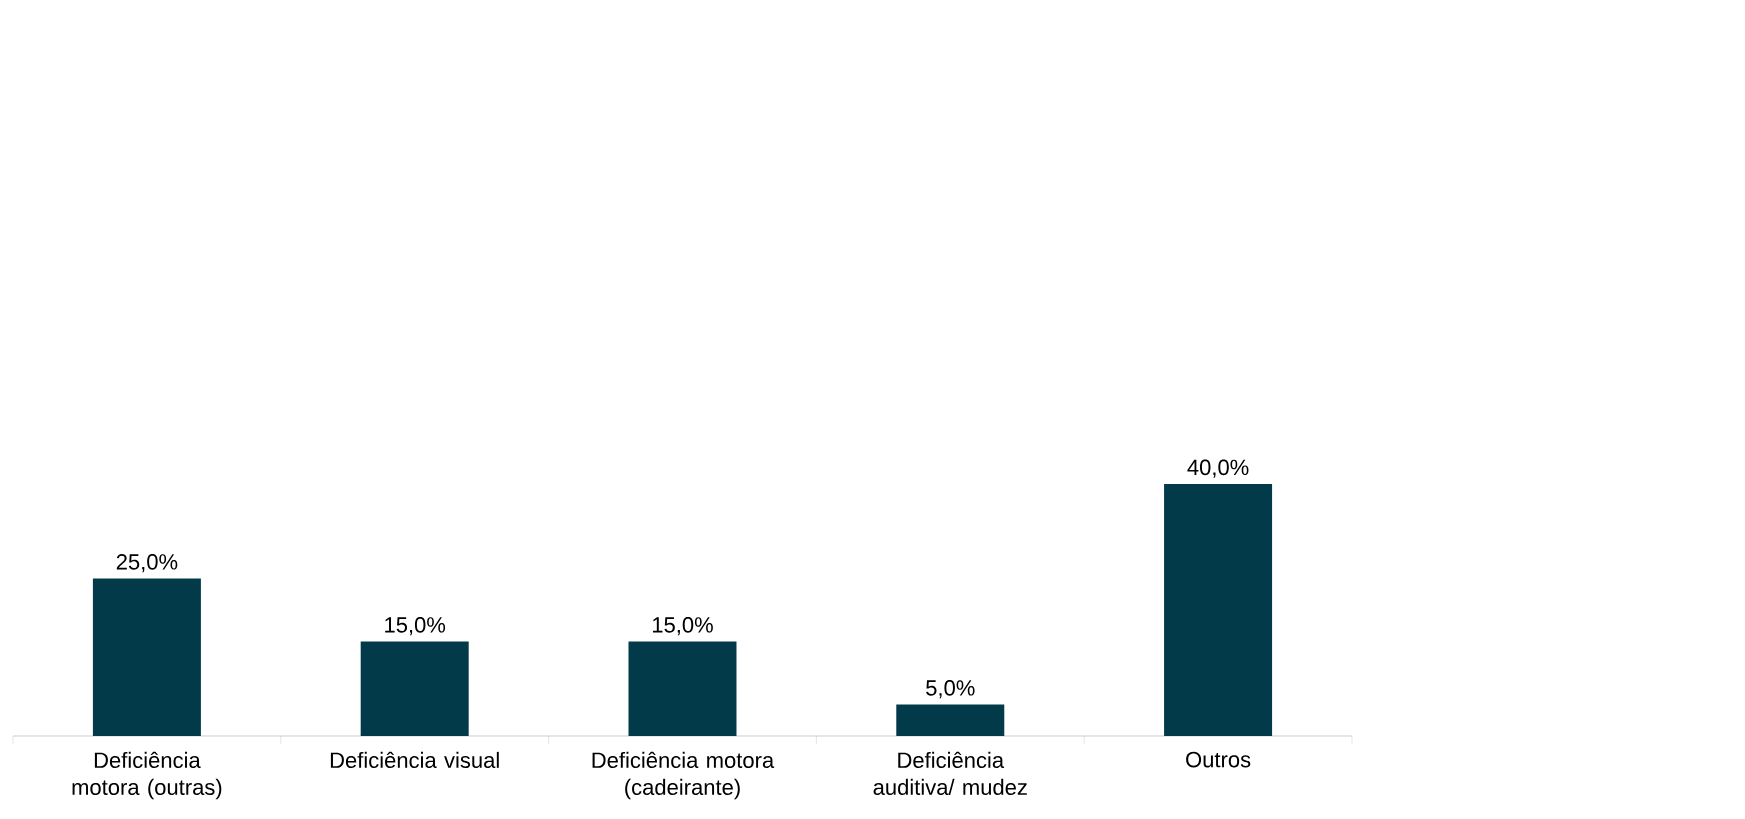 The image size is (1745, 819). What do you see at coordinates (1218, 759) in the screenshot?
I see `x-tick-label: Outros` at bounding box center [1218, 759].